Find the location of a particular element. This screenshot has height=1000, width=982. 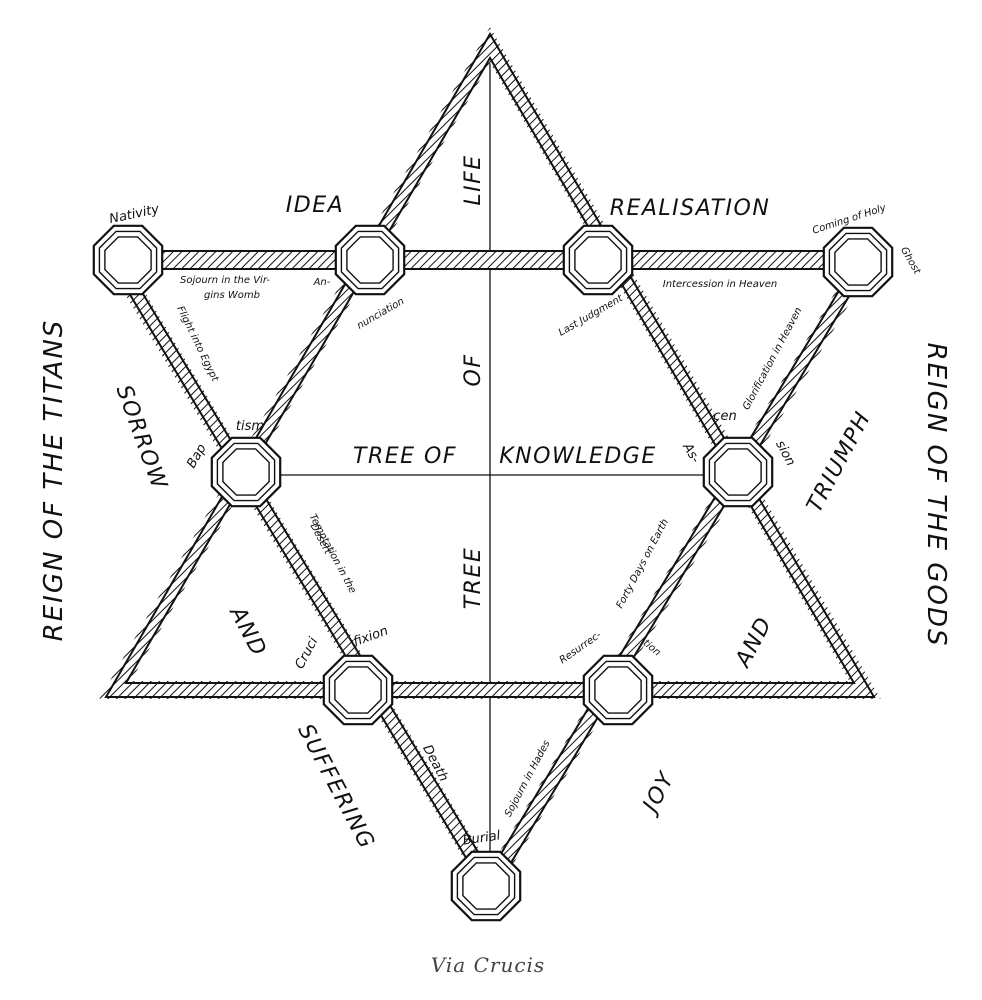

sojourn-womb-label-2: gins Womb is located at coordinates (232, 295).